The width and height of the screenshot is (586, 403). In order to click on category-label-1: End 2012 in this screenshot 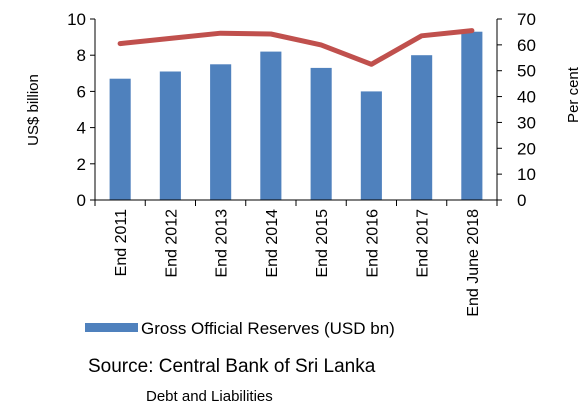, I will do `click(171, 243)`.